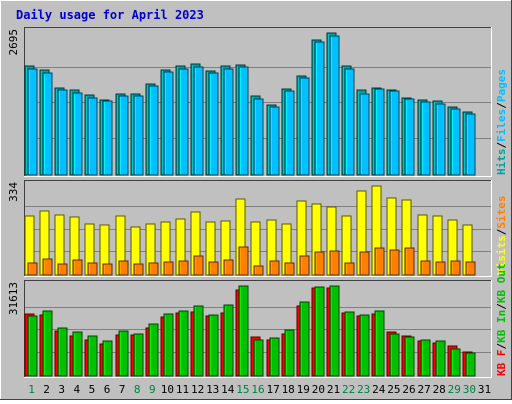 This screenshot has height=404, width=512. What do you see at coordinates (107, 389) in the screenshot?
I see `x-label-day-6: 6` at bounding box center [107, 389].